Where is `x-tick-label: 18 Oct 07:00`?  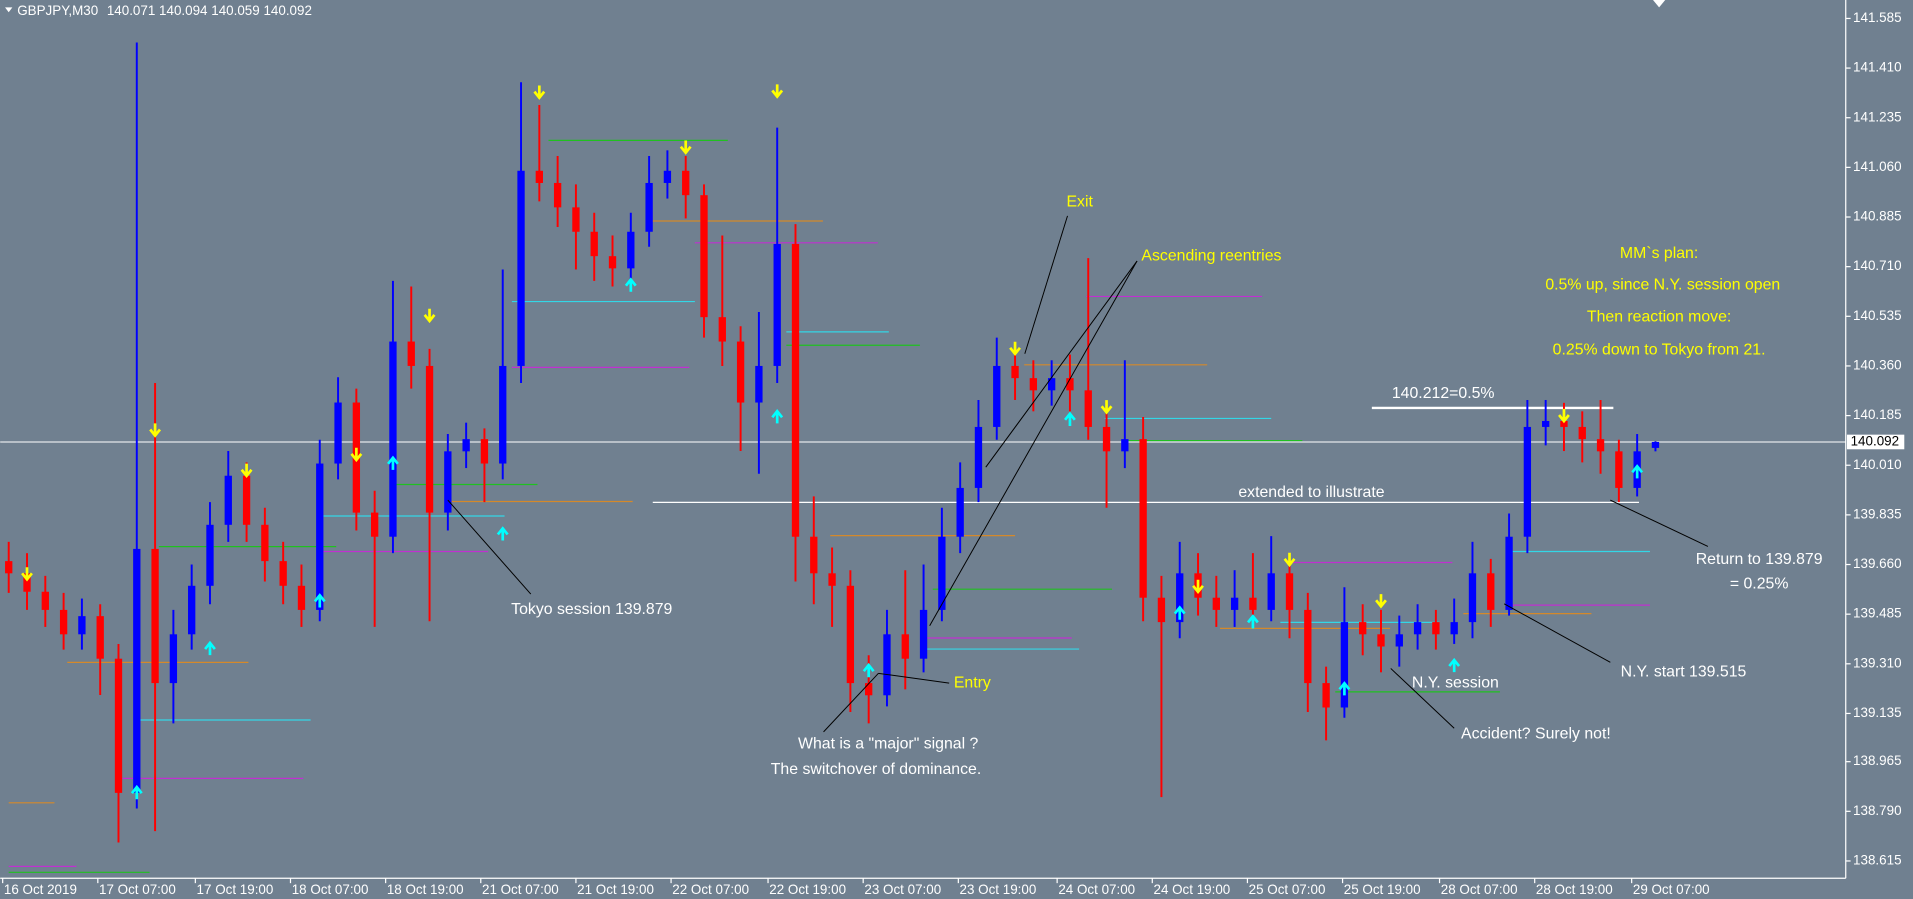
x-tick-label: 18 Oct 07:00 is located at coordinates (330, 889).